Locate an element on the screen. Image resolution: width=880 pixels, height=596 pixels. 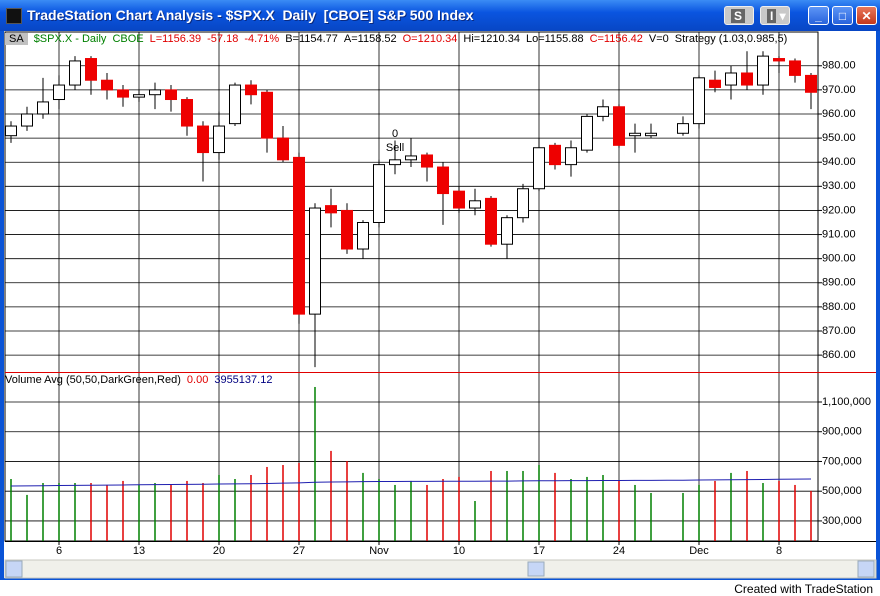
header-item: SA is located at coordinates (16, 39).